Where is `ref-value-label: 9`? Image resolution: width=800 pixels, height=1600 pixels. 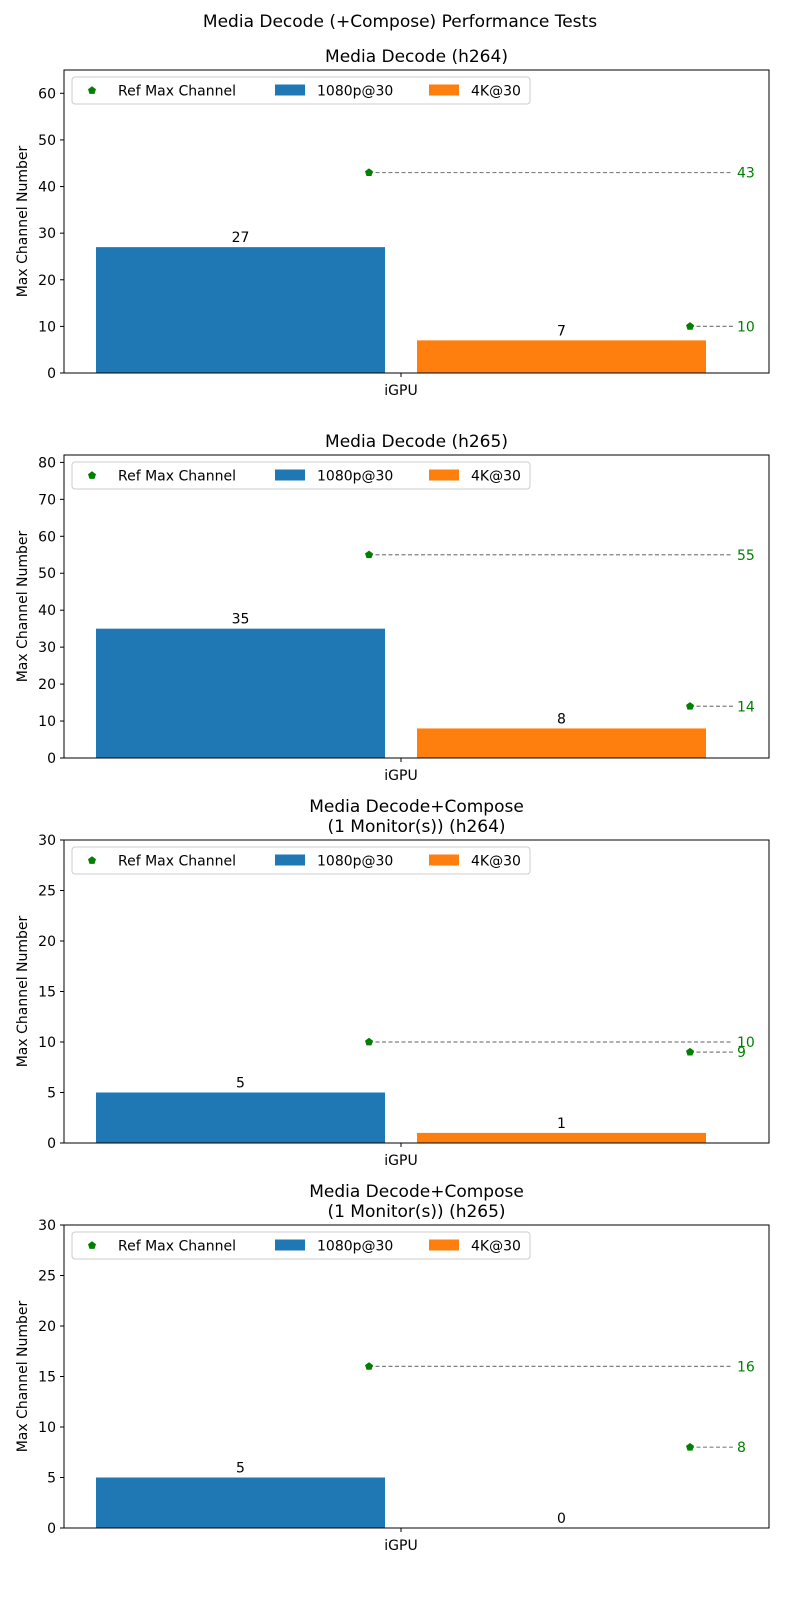 ref-value-label: 9 is located at coordinates (741, 1053).